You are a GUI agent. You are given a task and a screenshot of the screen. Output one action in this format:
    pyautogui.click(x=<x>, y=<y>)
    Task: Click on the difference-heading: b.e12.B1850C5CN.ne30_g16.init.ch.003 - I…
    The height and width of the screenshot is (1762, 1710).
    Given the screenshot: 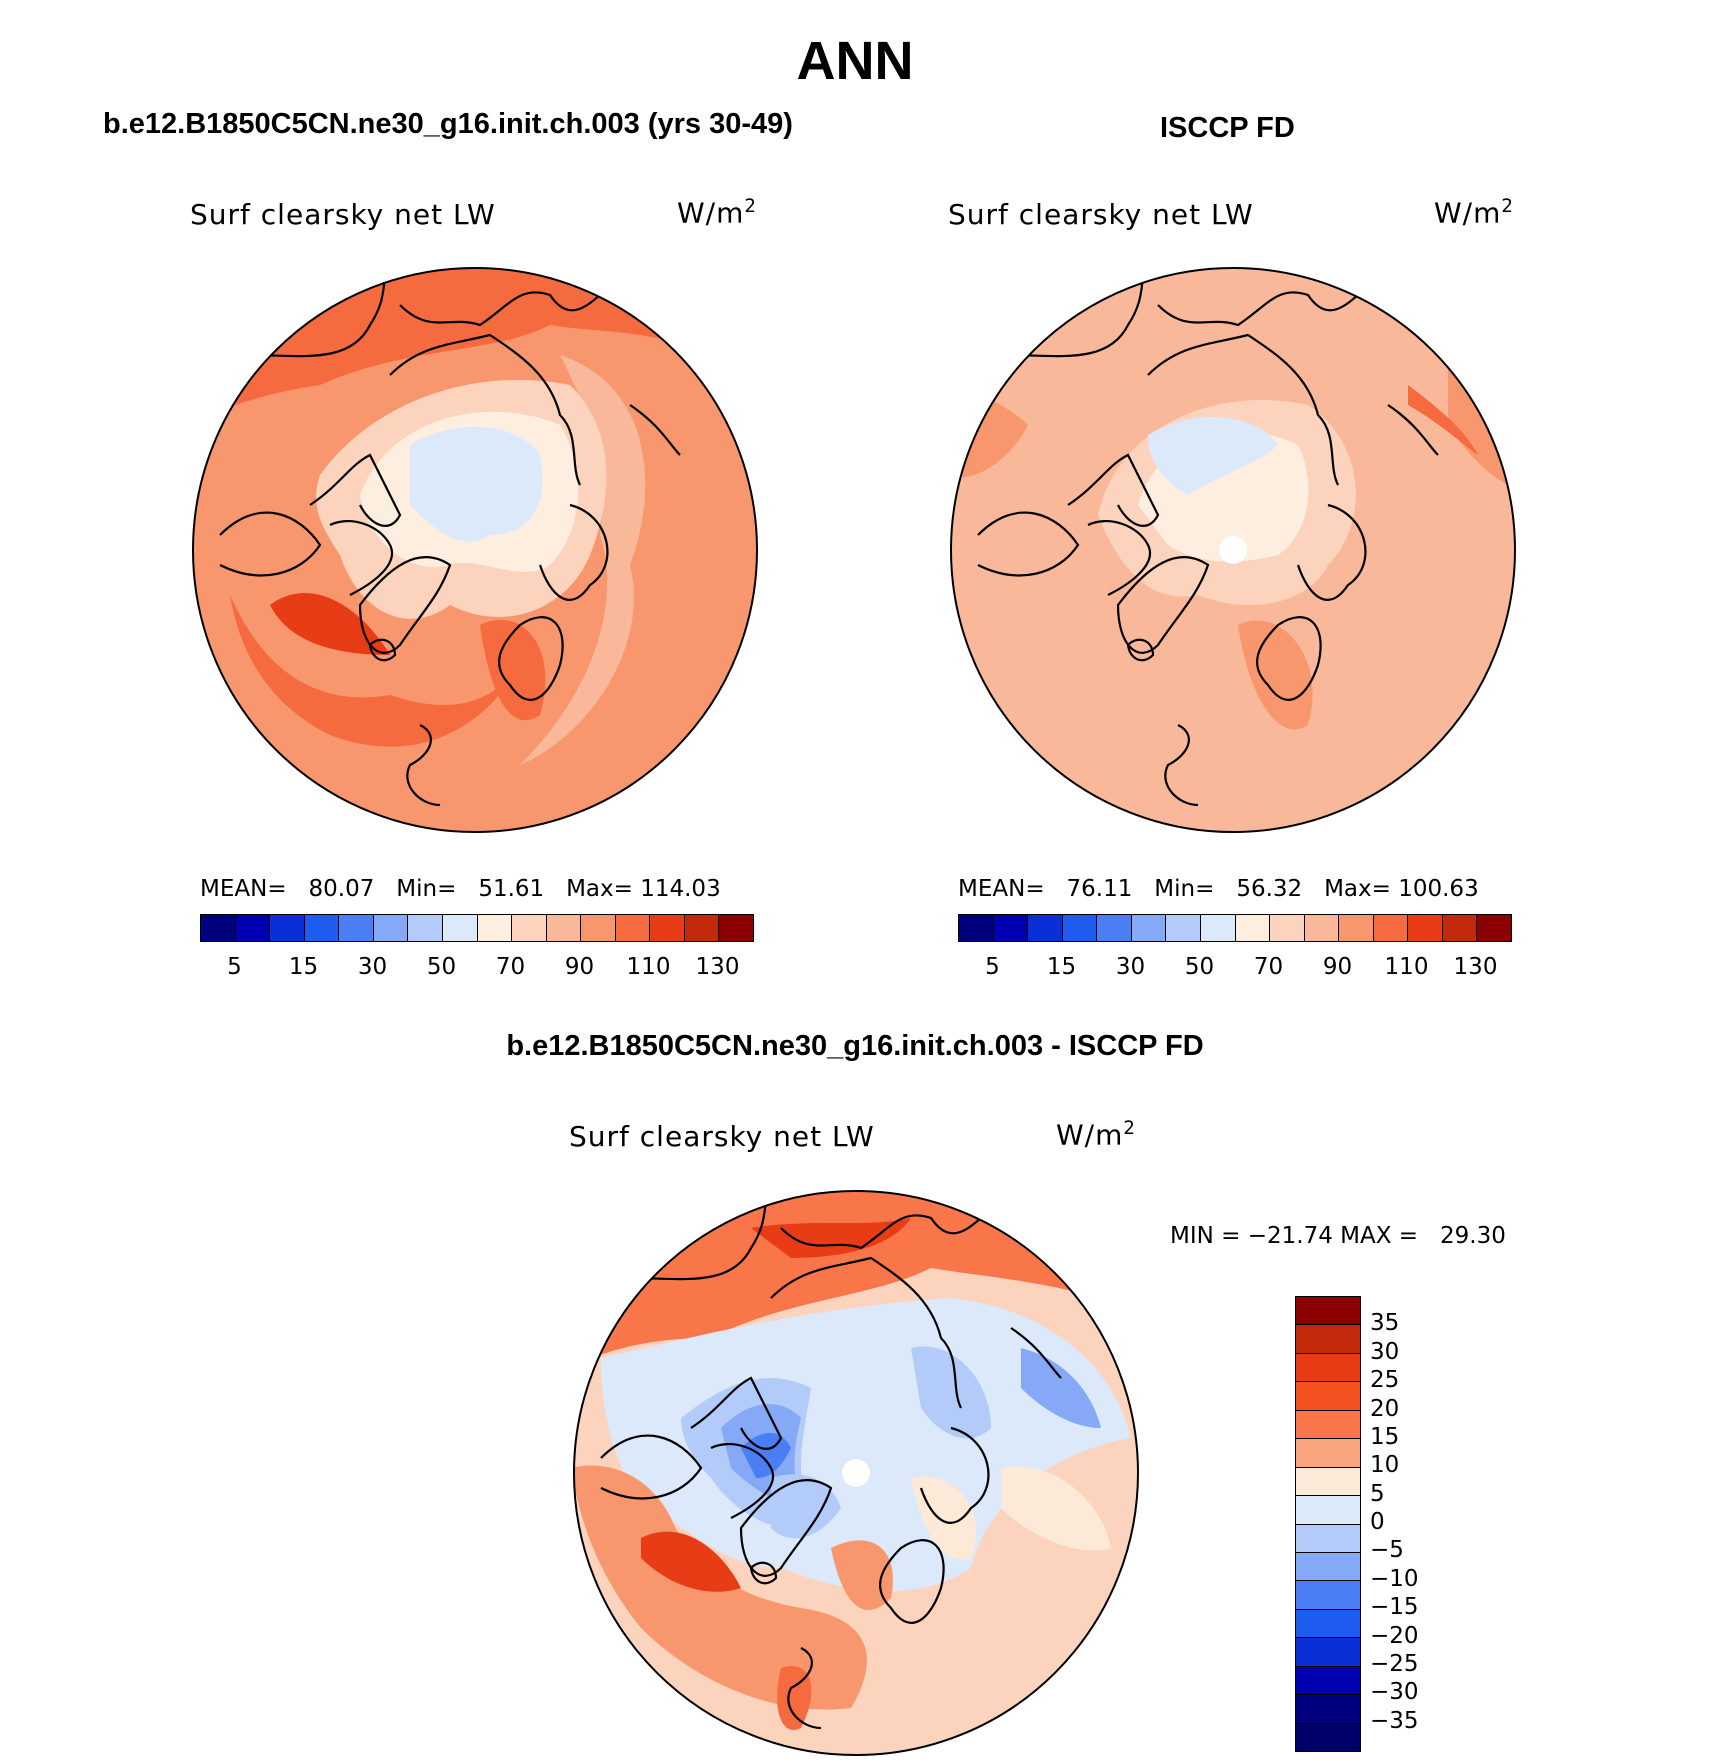 What is the action you would take?
    pyautogui.click(x=855, y=1046)
    